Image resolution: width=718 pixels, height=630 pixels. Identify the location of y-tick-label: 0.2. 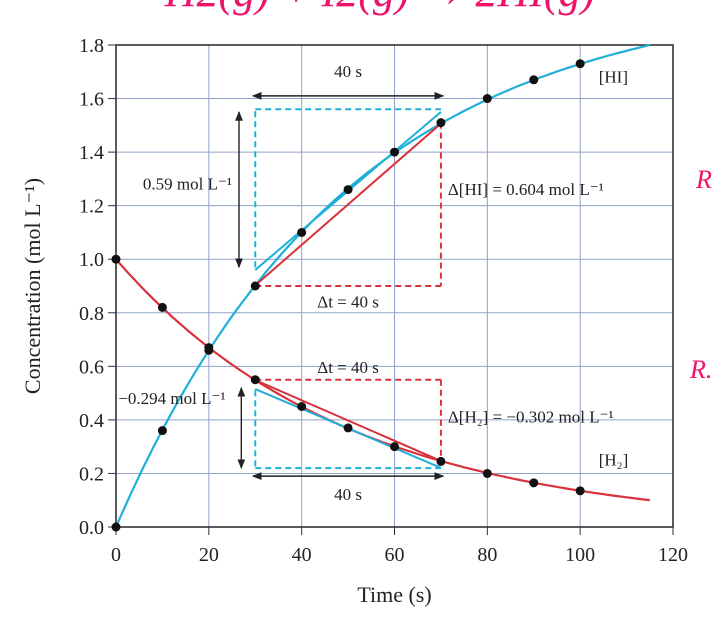
(91, 474).